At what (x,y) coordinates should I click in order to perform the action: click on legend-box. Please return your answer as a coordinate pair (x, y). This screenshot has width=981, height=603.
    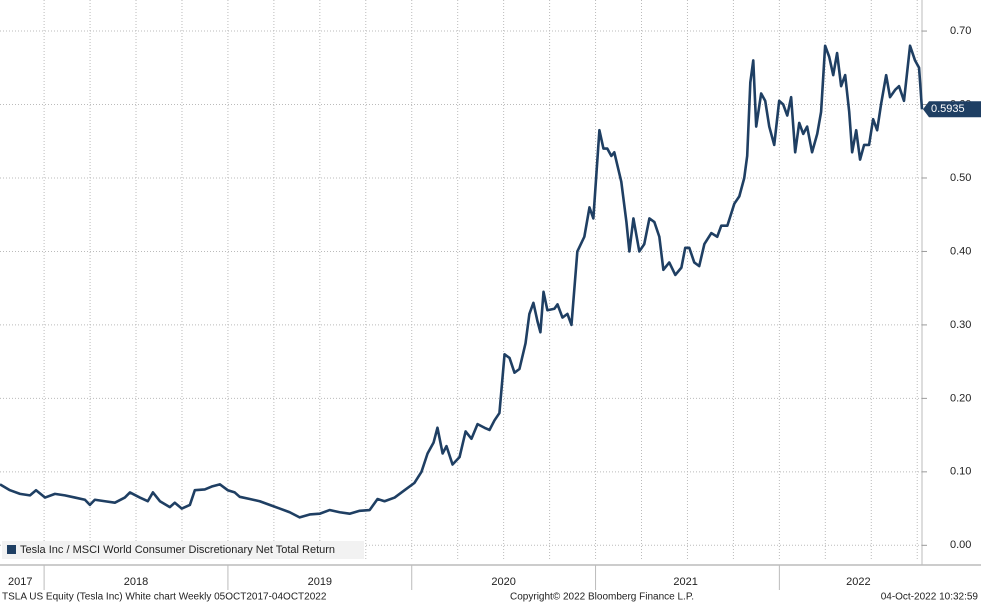
    Looking at the image, I should click on (183, 550).